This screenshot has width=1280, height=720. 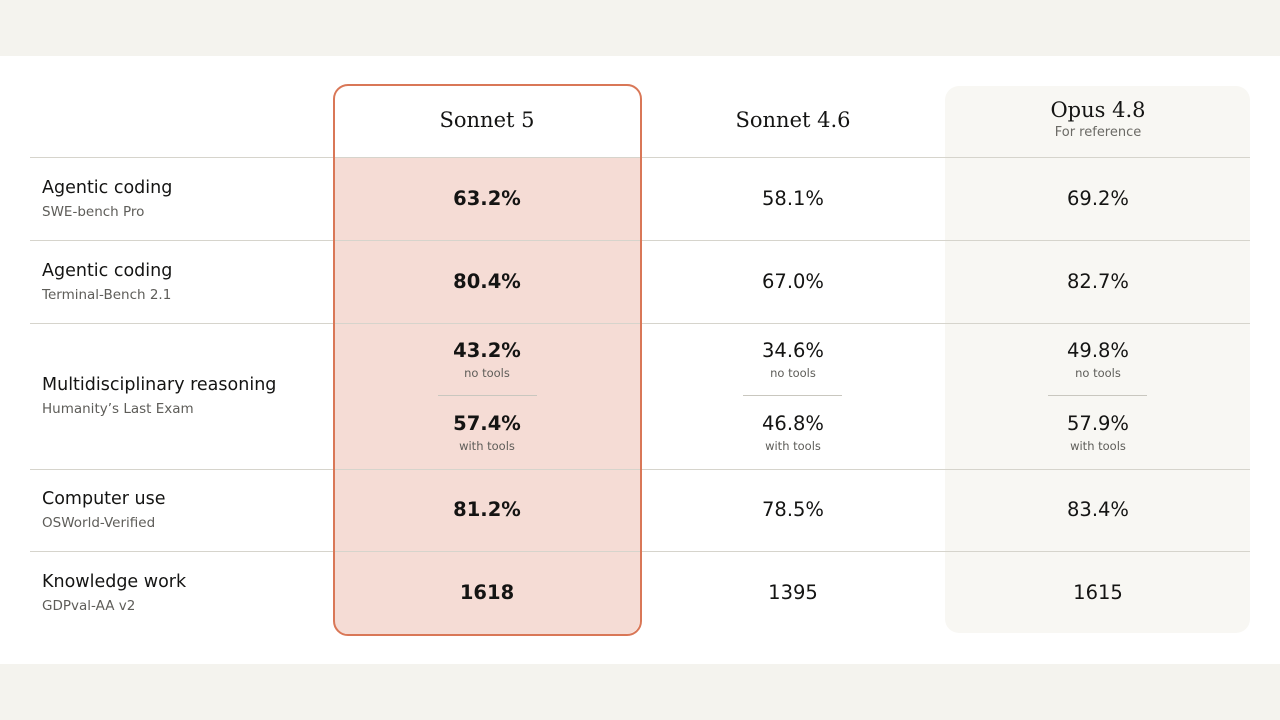 What do you see at coordinates (107, 295) in the screenshot?
I see `row-benchmark: Terminal-Bench 2.1` at bounding box center [107, 295].